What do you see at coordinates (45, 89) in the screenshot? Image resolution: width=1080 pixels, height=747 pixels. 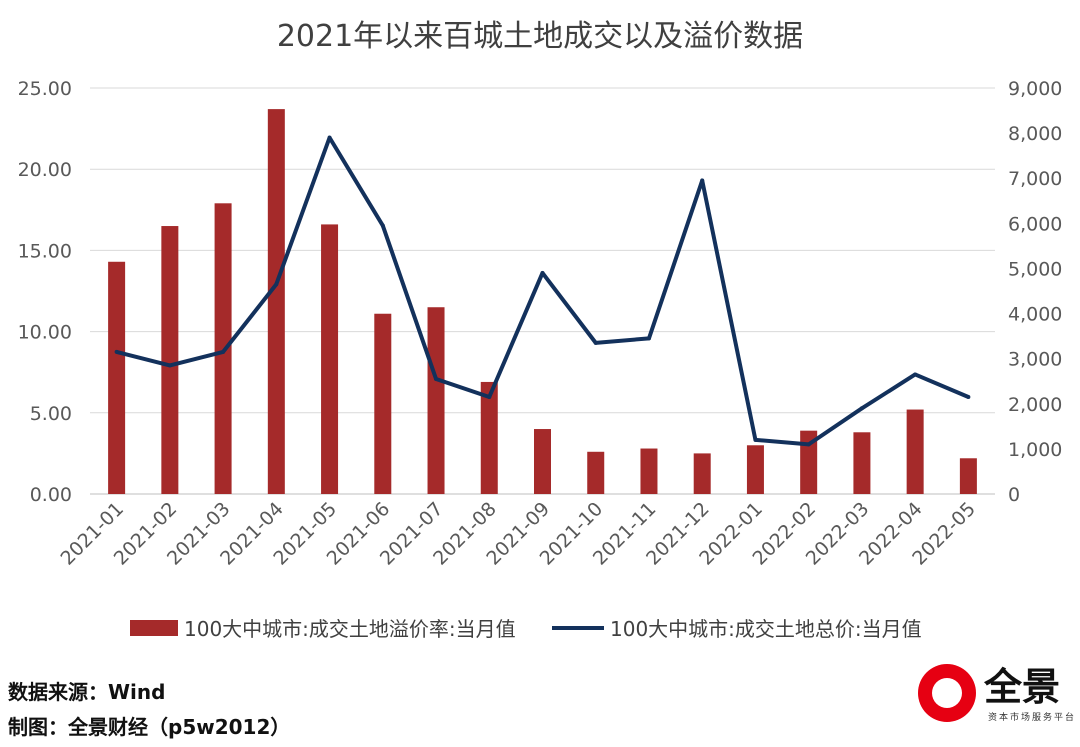 I see `left-tick-label: 25.00` at bounding box center [45, 89].